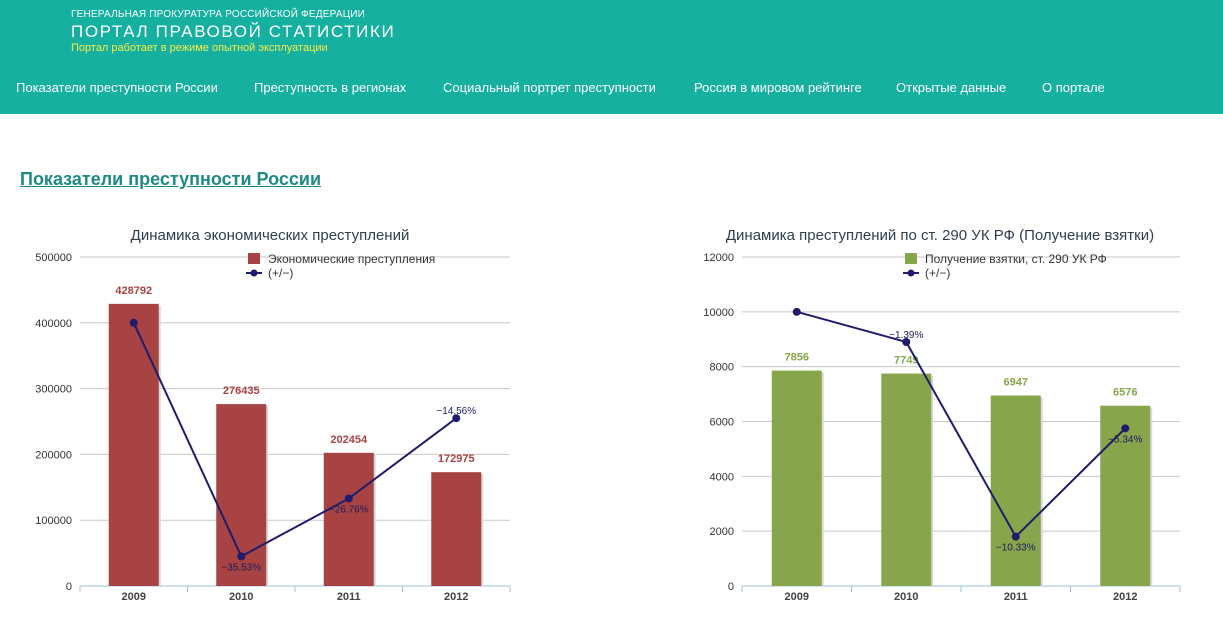 This screenshot has width=1223, height=620. Describe the element at coordinates (549, 87) in the screenshot. I see `nav-item-social-portrait: Социальный портрет преступности` at that location.